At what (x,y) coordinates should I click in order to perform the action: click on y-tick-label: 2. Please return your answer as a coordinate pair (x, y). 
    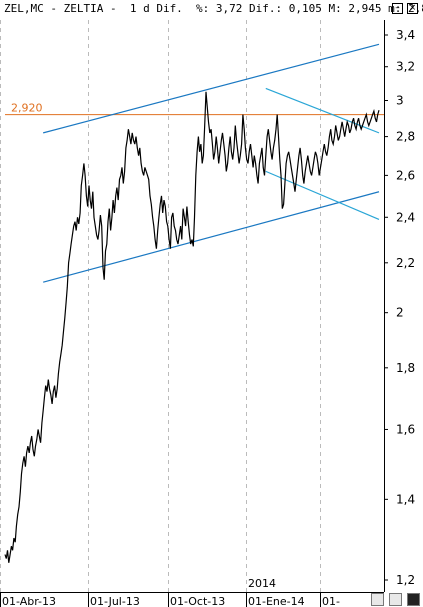
    Looking at the image, I should click on (400, 313).